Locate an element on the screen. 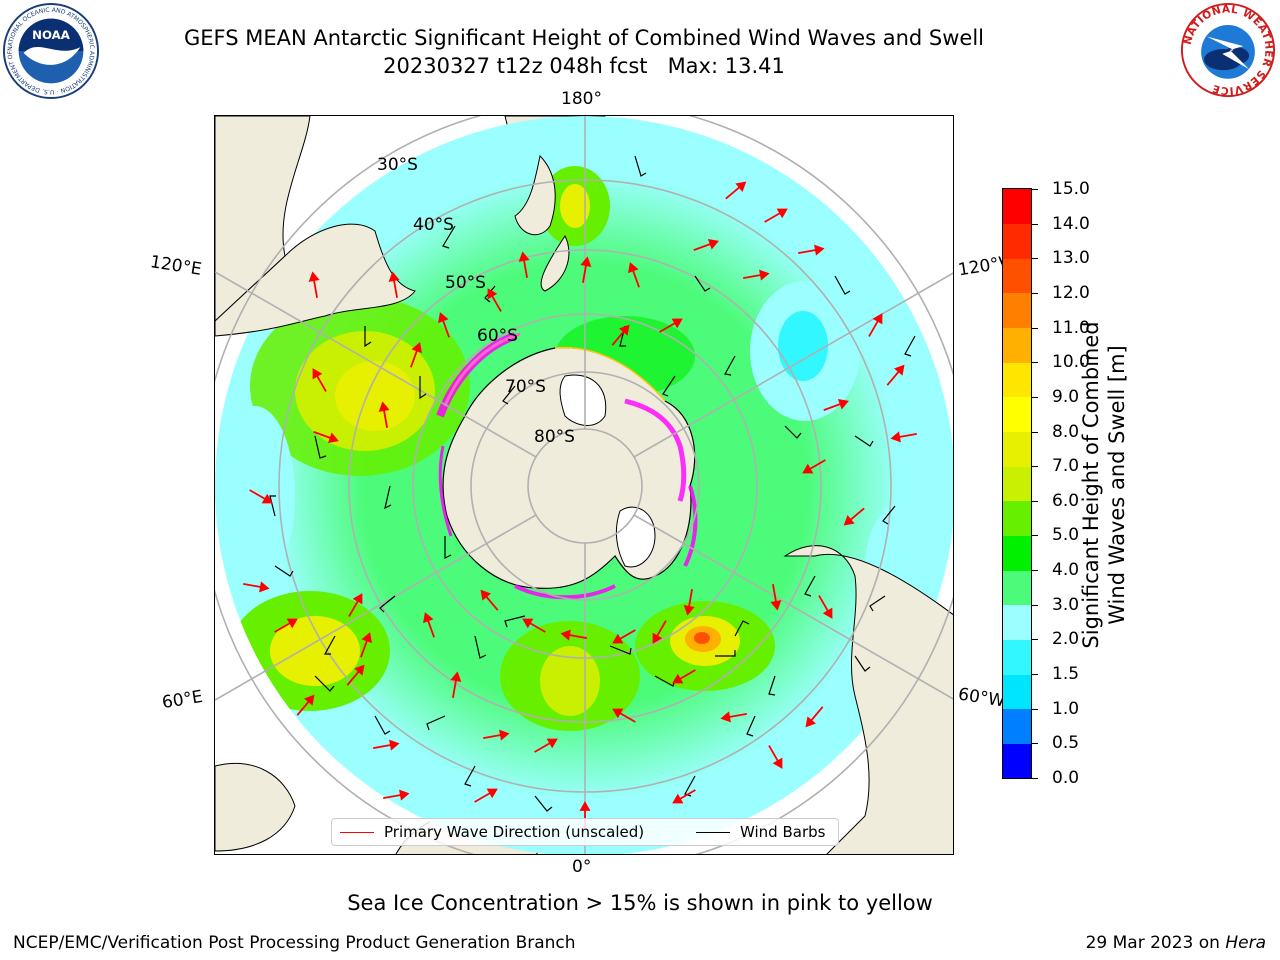 This screenshot has width=1280, height=960. colorbar-tick-label: 11.0 is located at coordinates (1071, 327).